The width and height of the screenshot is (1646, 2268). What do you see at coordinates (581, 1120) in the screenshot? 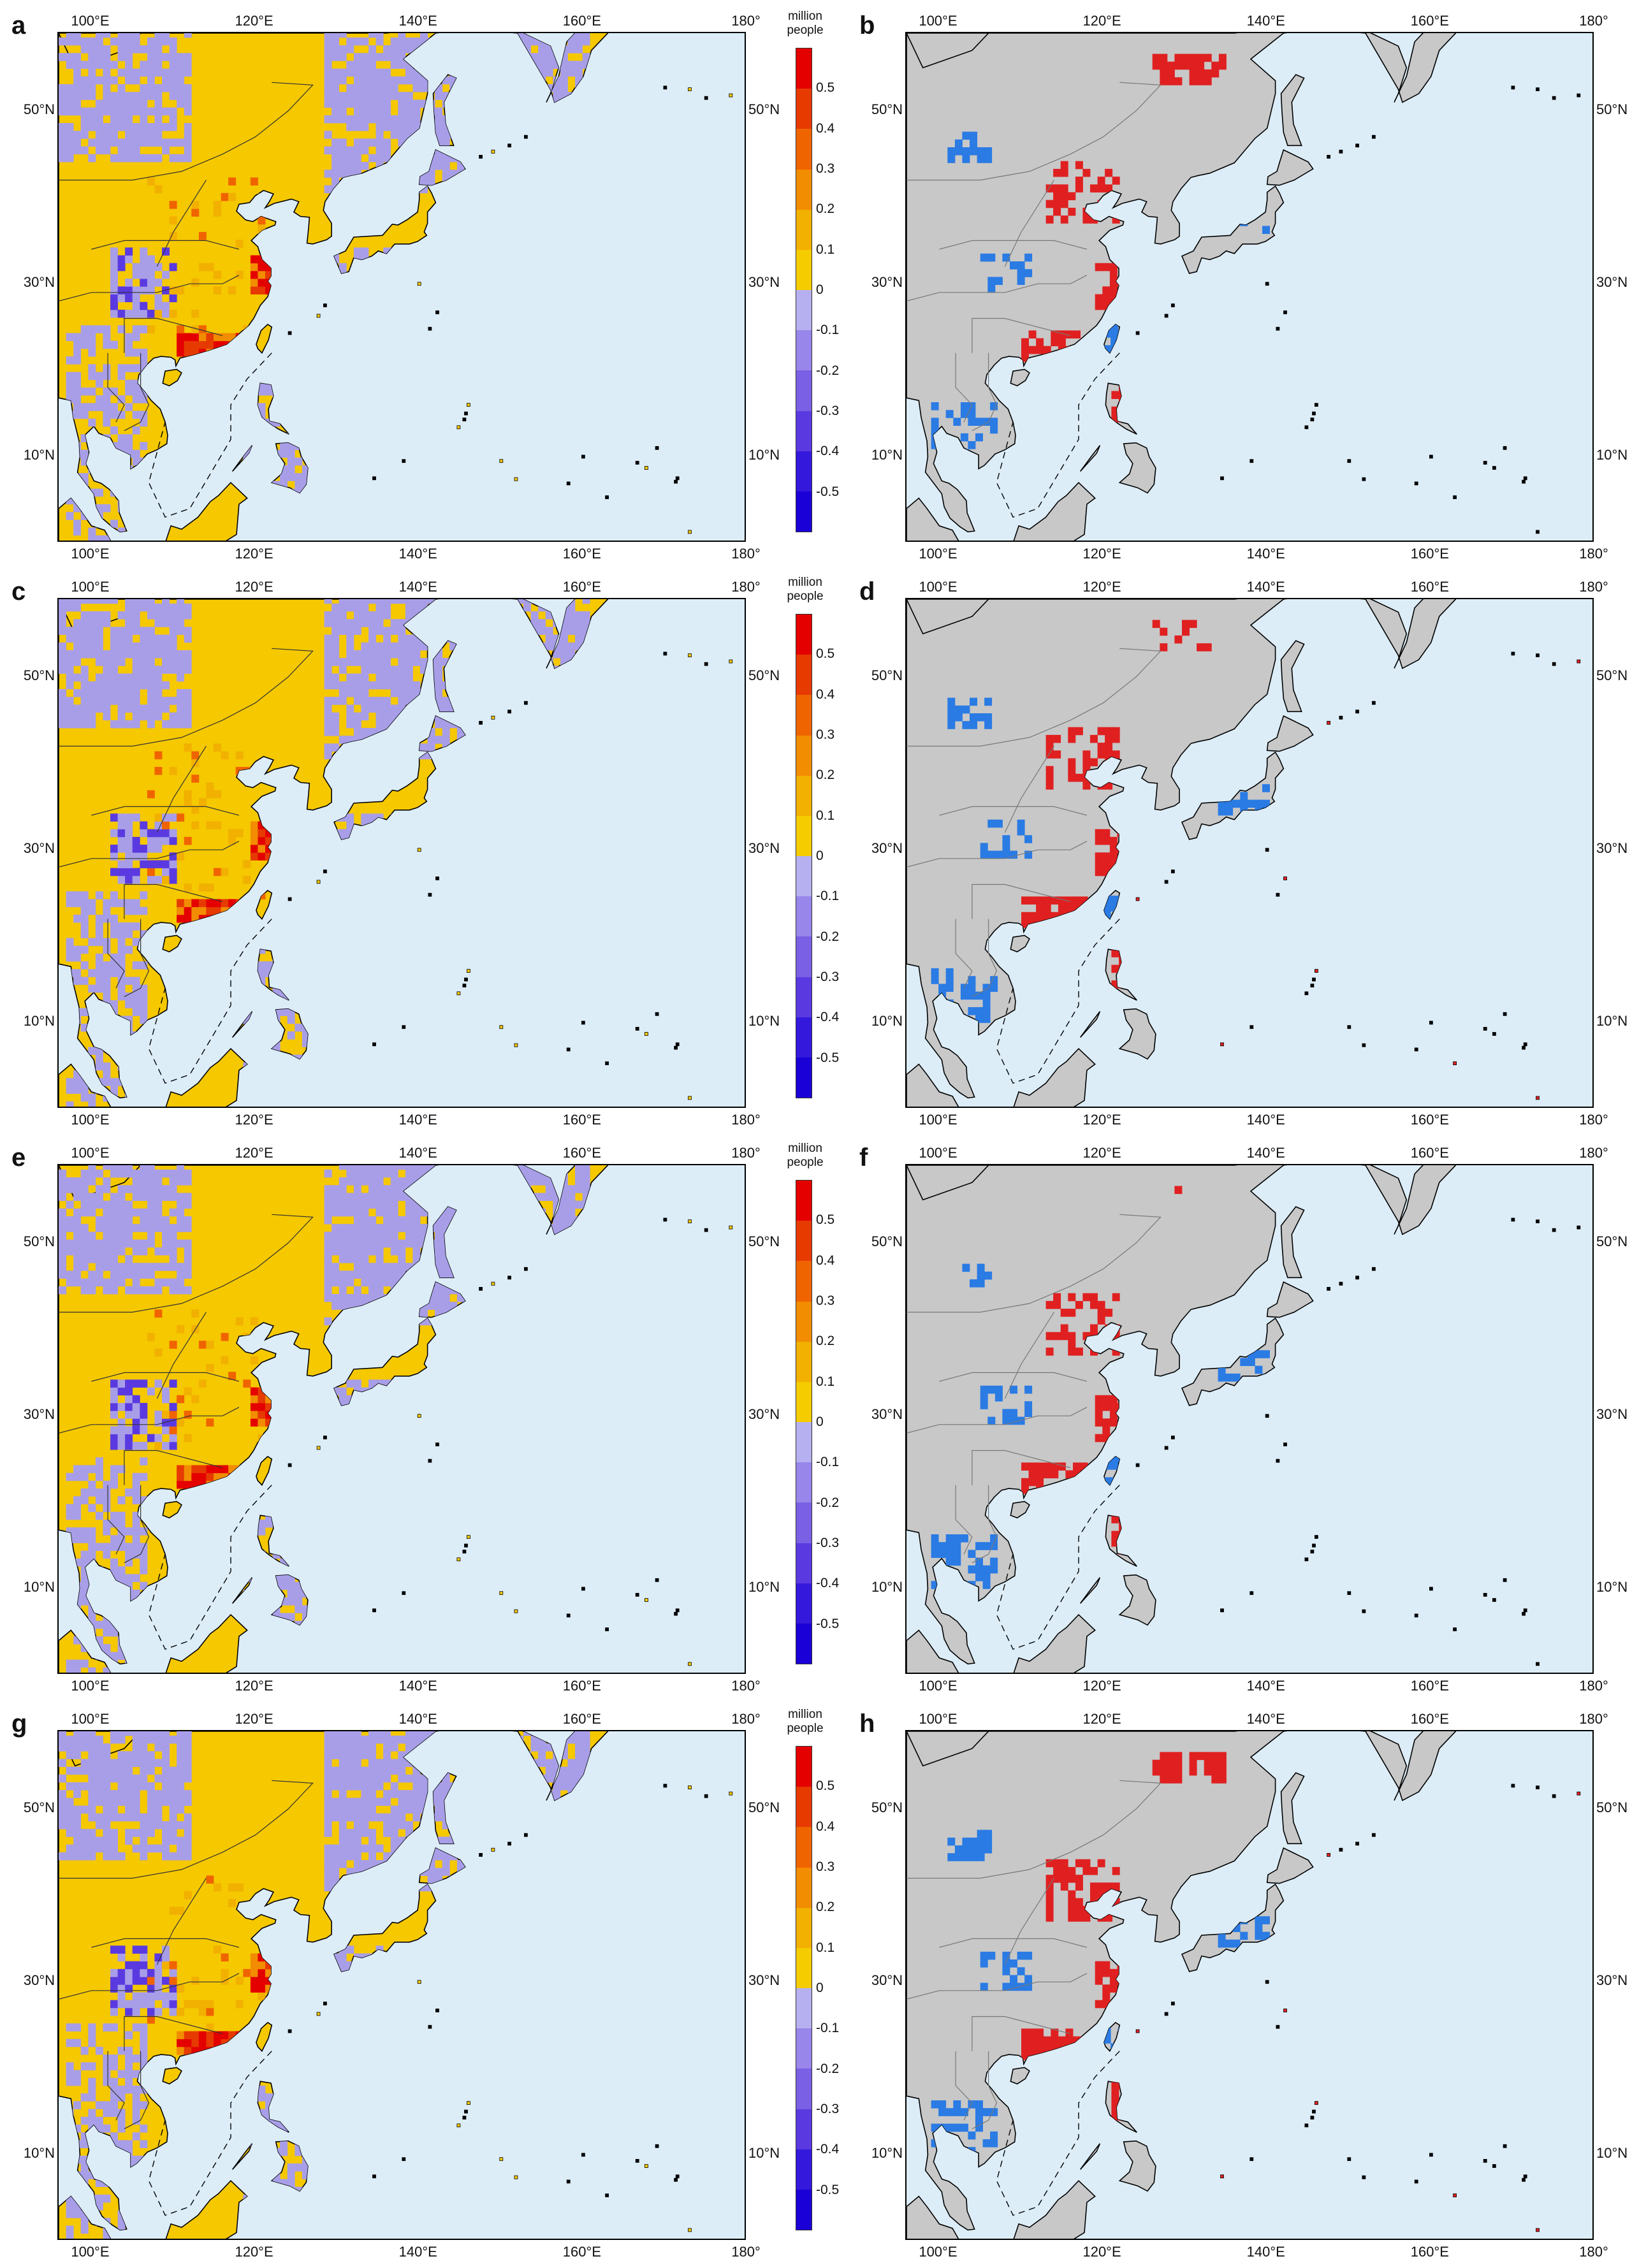
I see `lon-tick-bottom: 160°E` at bounding box center [581, 1120].